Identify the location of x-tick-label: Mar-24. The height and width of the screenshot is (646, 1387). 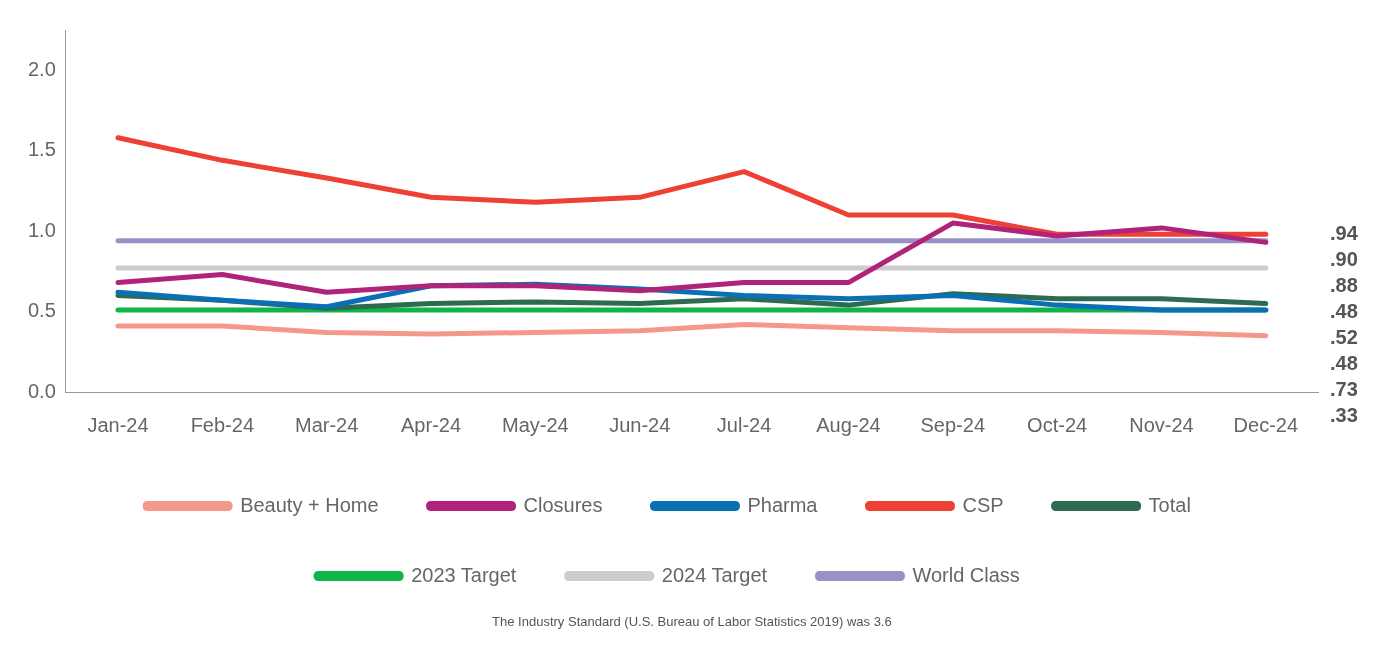
(327, 424).